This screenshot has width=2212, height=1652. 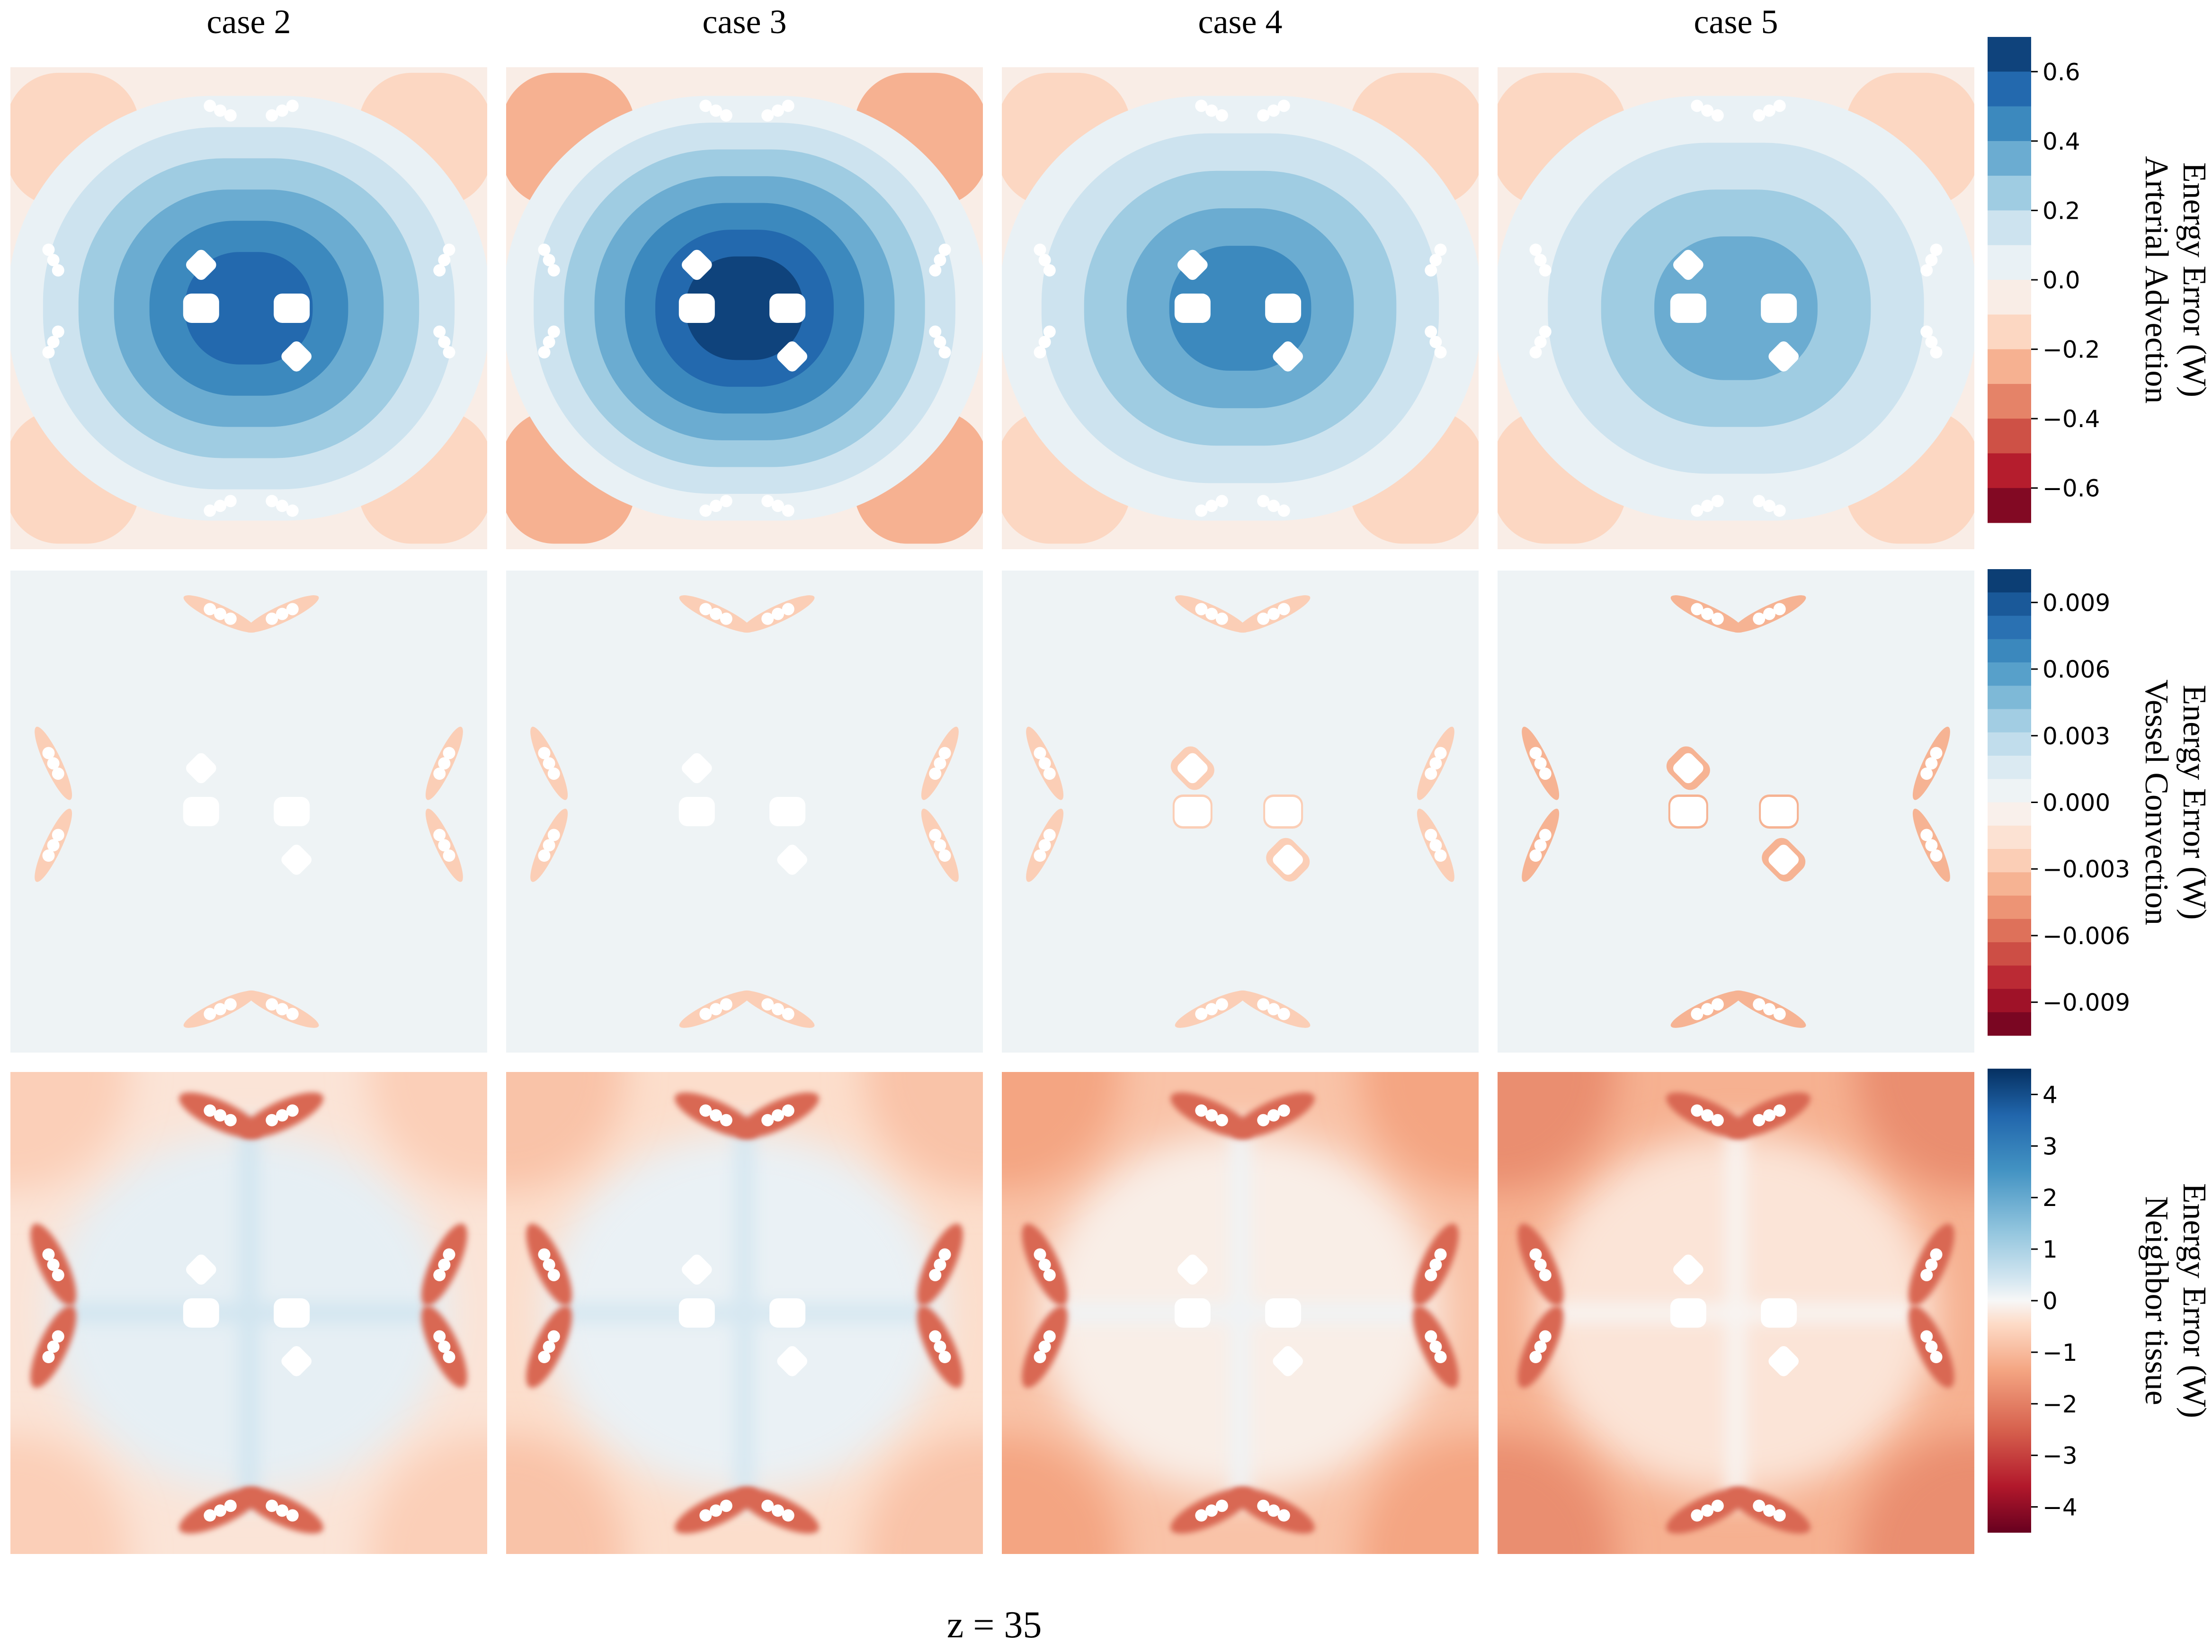 What do you see at coordinates (2156, 802) in the screenshot?
I see `colorbar-label: Vessel Convection` at bounding box center [2156, 802].